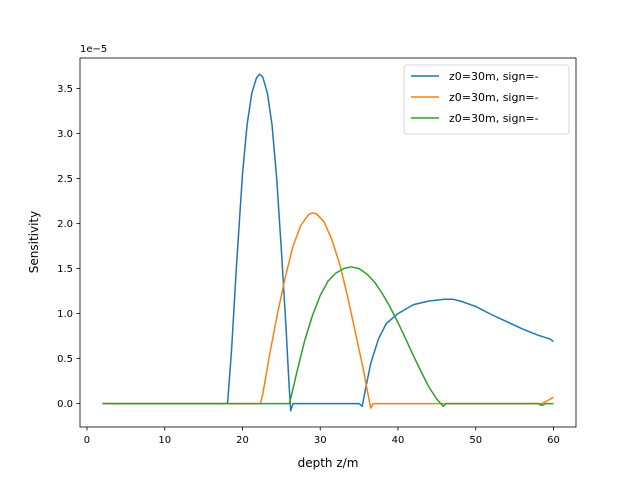 The image size is (640, 480). What do you see at coordinates (398, 440) in the screenshot?
I see `x-tick-label: 40` at bounding box center [398, 440].